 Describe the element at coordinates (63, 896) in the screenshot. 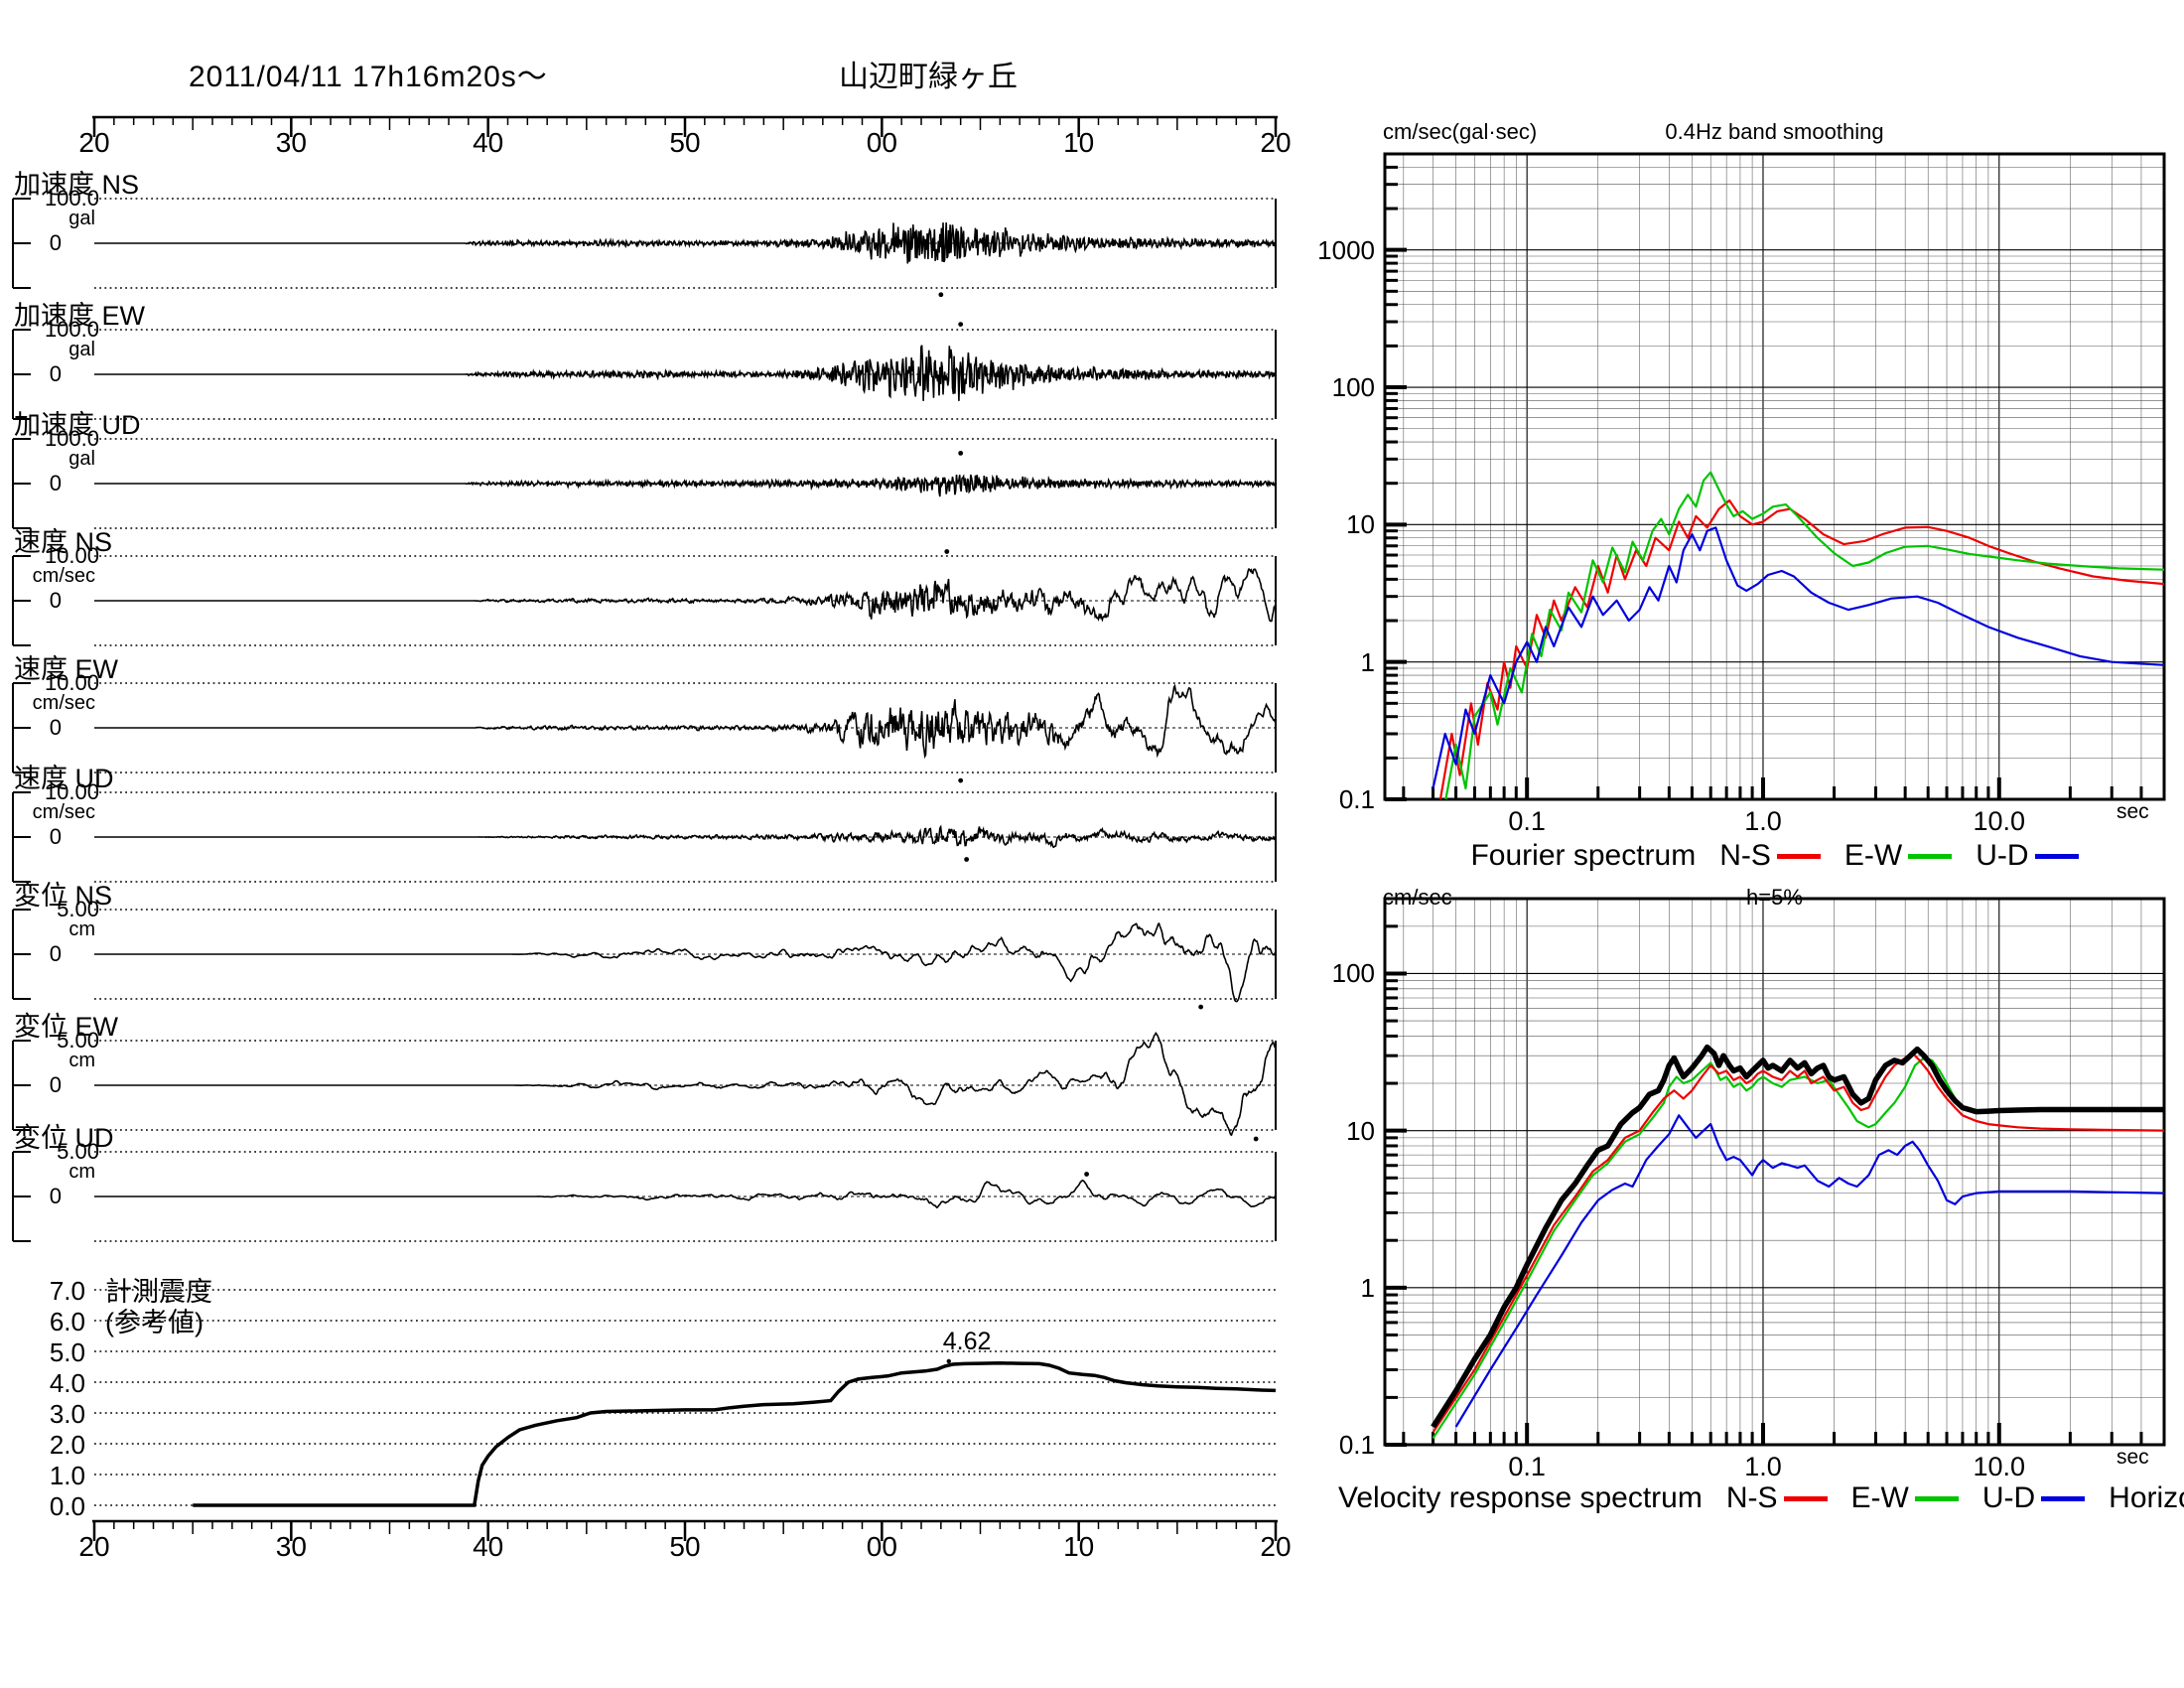

I see `trace-title: 変位 NS` at that location.